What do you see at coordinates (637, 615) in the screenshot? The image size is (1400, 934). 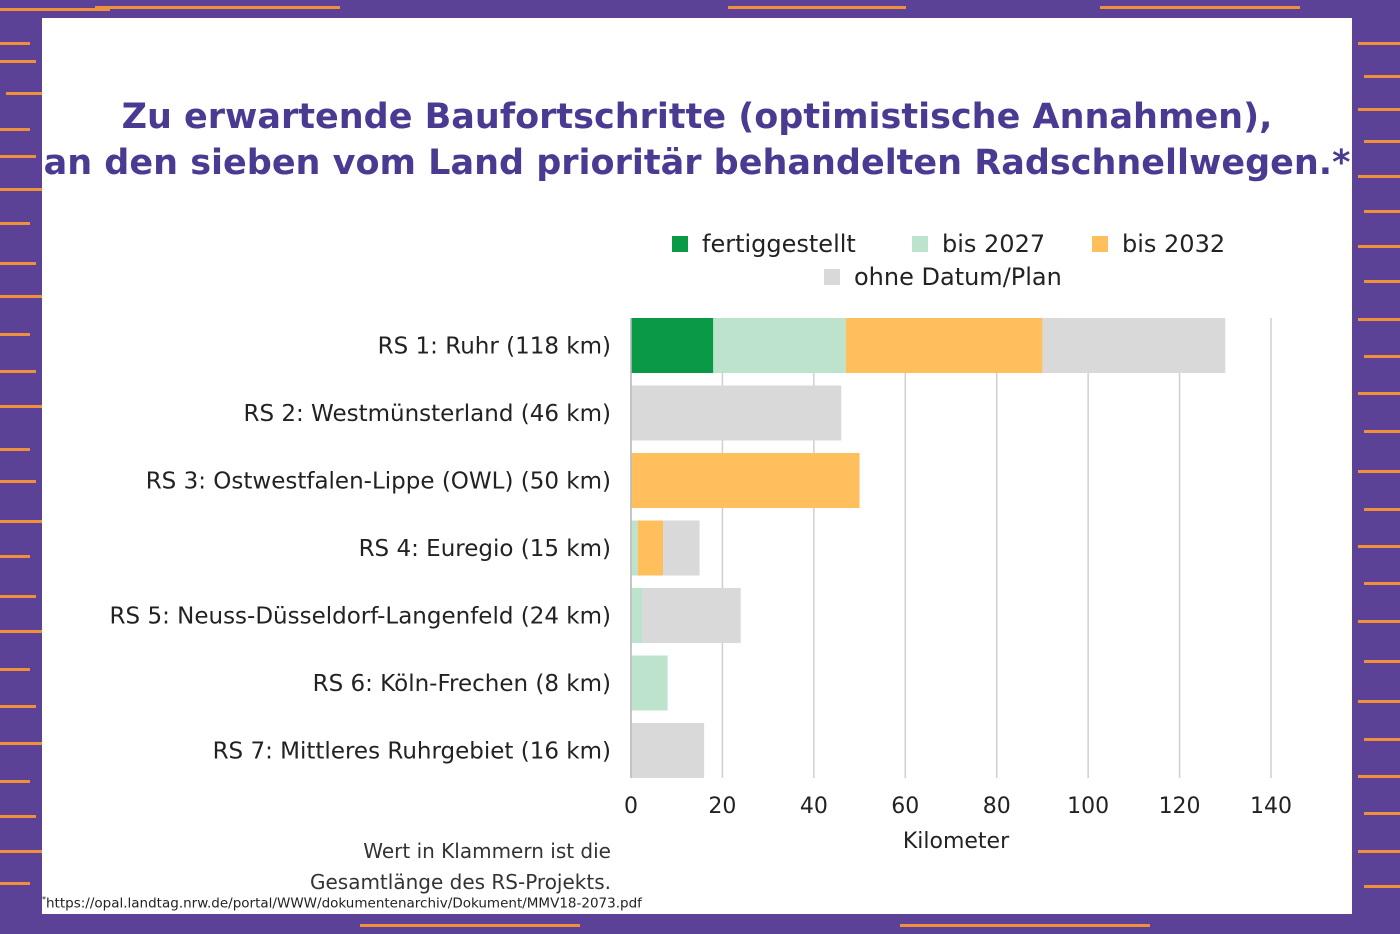 I see `bar-5-bis-2027` at bounding box center [637, 615].